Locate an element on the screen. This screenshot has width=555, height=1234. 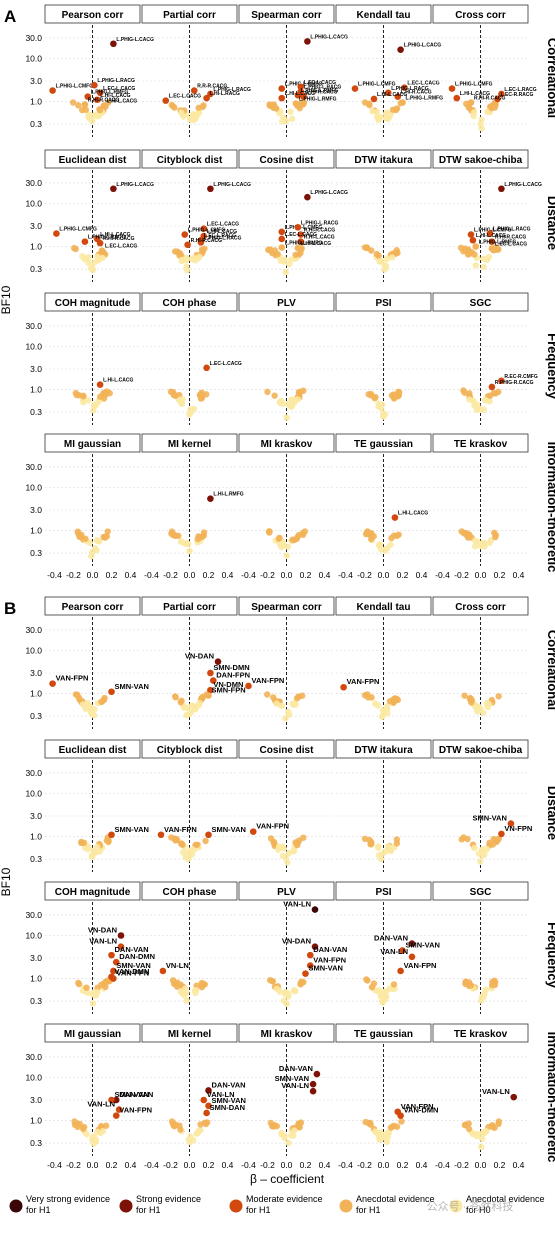
point-label: R.HI-R.CACG is located at coordinates (510, 238).